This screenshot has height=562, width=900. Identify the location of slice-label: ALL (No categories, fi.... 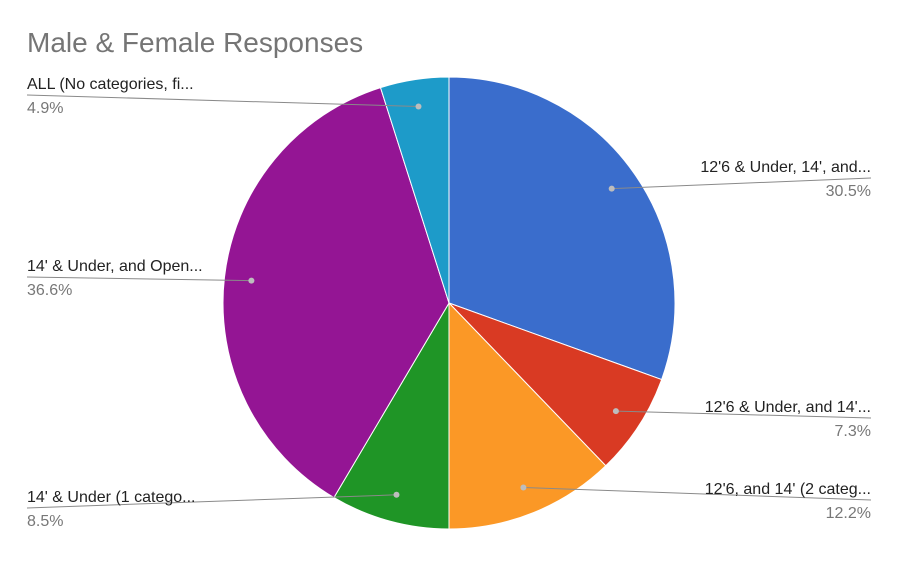
(110, 84).